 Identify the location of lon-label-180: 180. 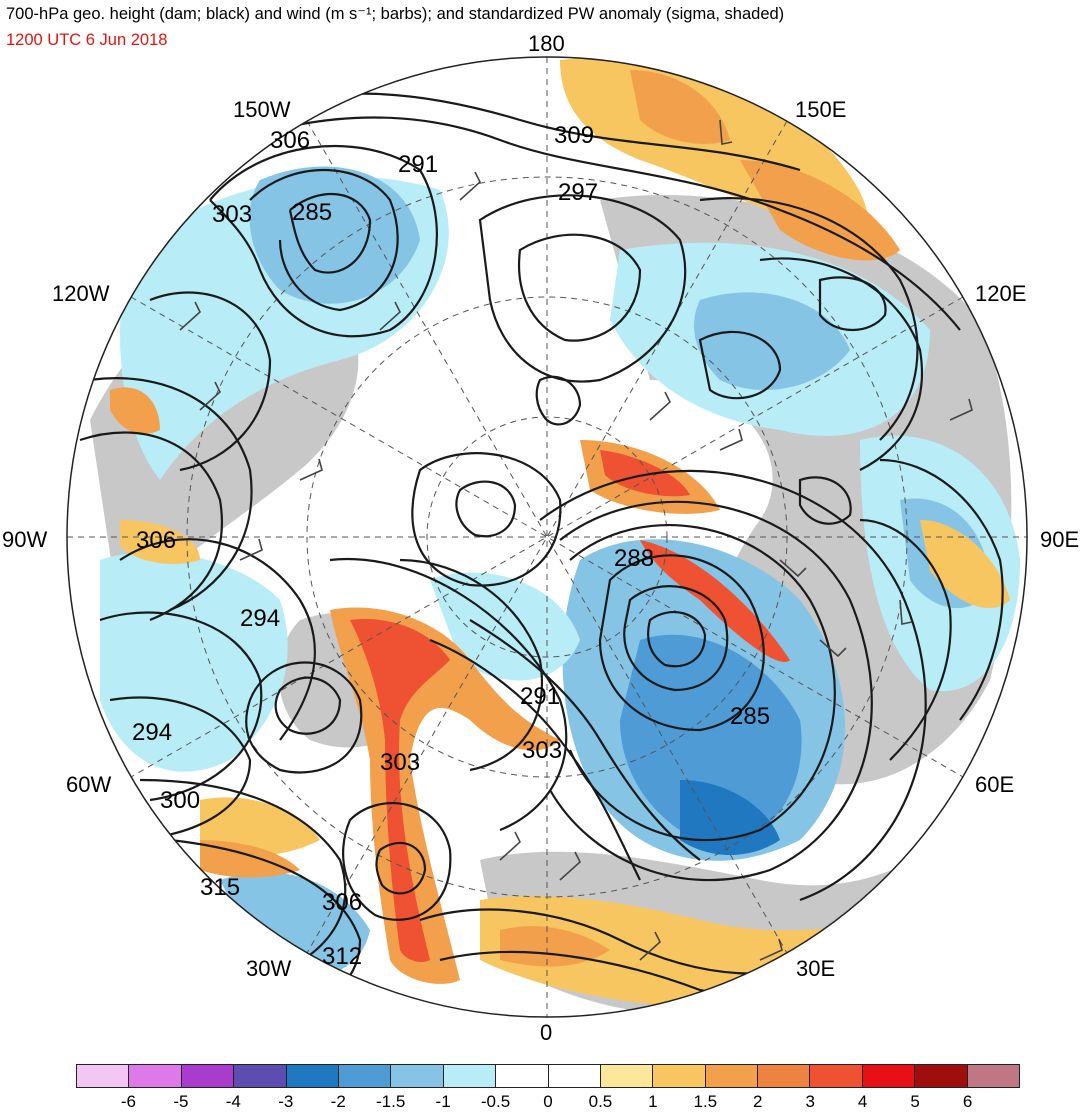
(546, 43).